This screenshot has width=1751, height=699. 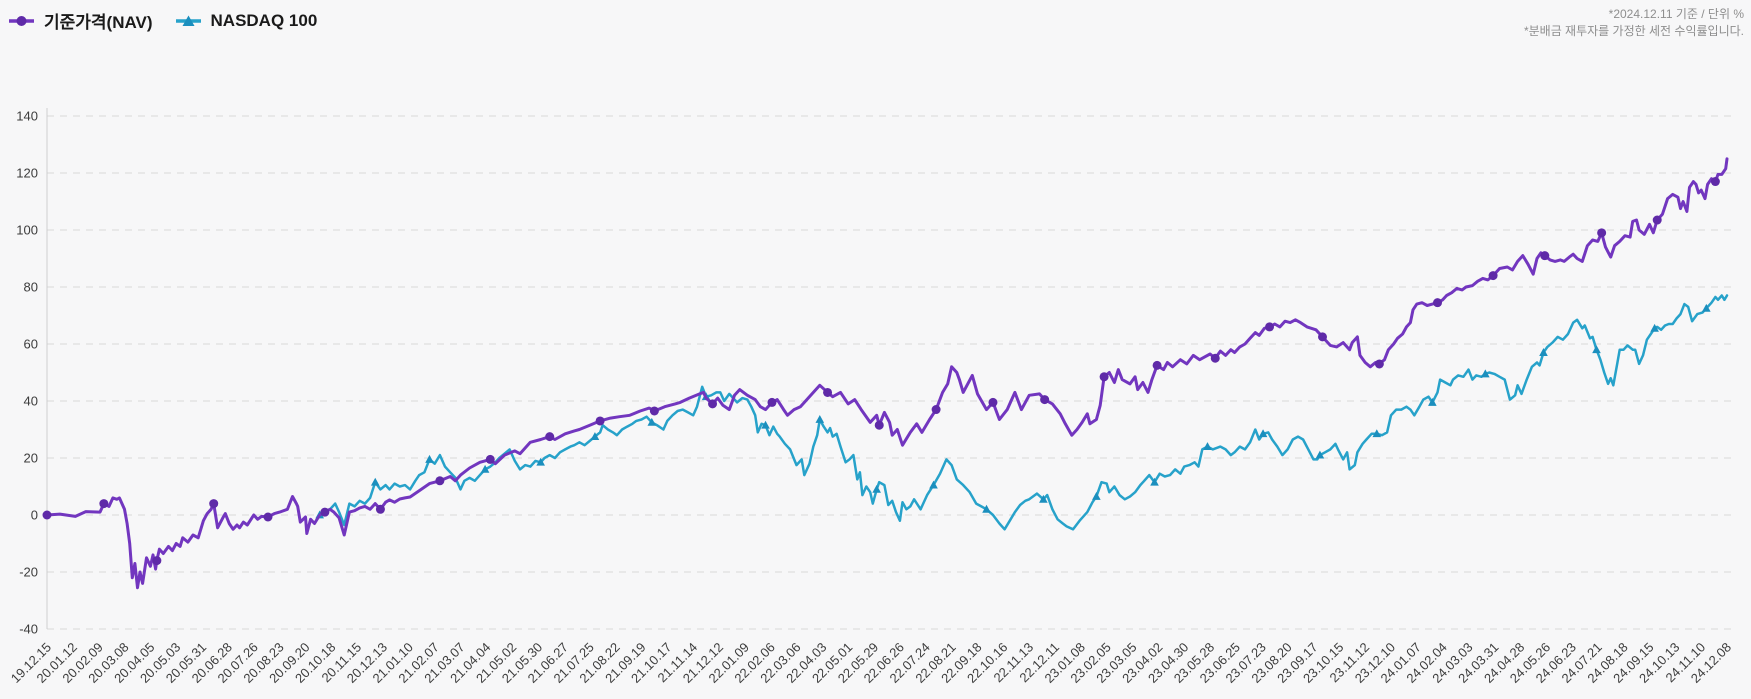 What do you see at coordinates (98, 22) in the screenshot?
I see `legend-label-nav: 기준가격(NAV)` at bounding box center [98, 22].